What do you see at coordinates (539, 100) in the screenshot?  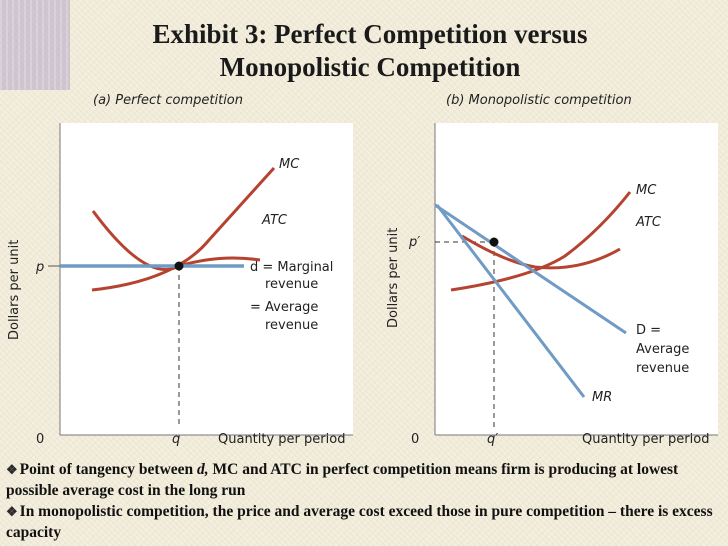 I see `panel-b-heading: (b) Monopolistic competition` at bounding box center [539, 100].